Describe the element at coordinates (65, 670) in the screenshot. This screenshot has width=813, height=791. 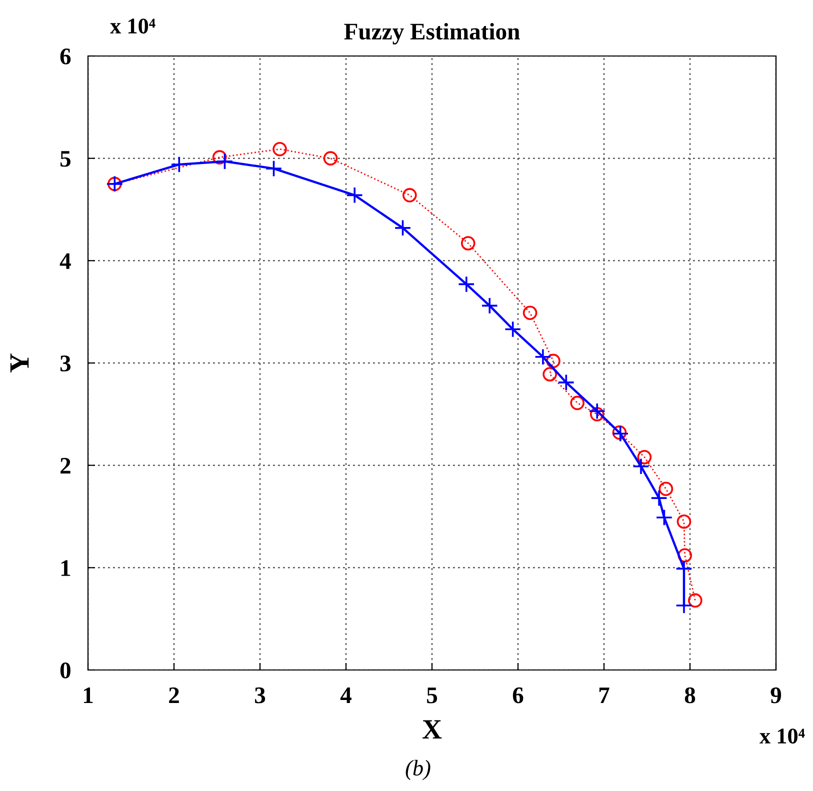
I see `y-tick-label: 0` at that location.